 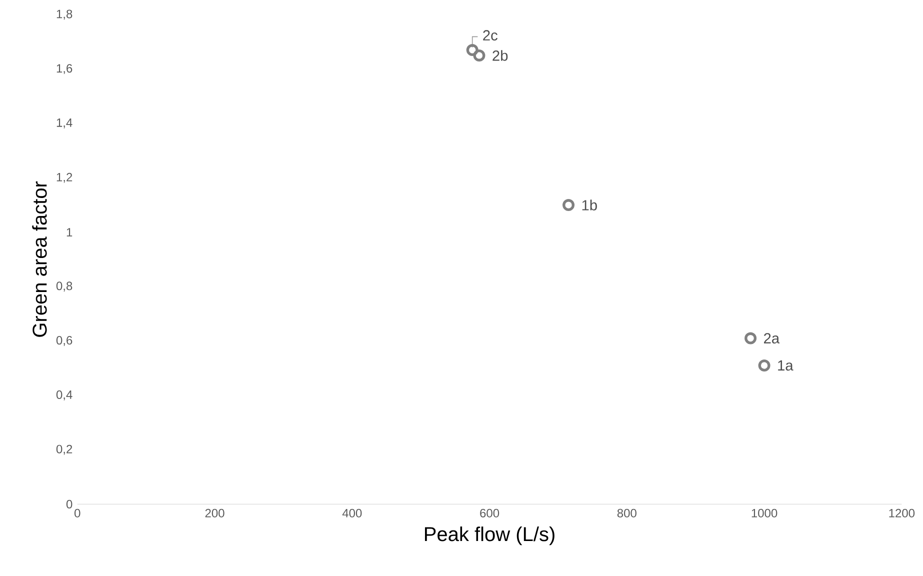 I want to click on x-axis-title: Peak flow (L/s), so click(x=489, y=536).